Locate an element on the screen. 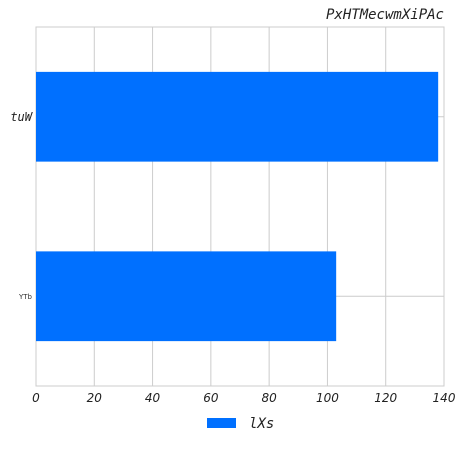 This screenshot has height=464, width=464. x-tick-label: 120 is located at coordinates (385, 398).